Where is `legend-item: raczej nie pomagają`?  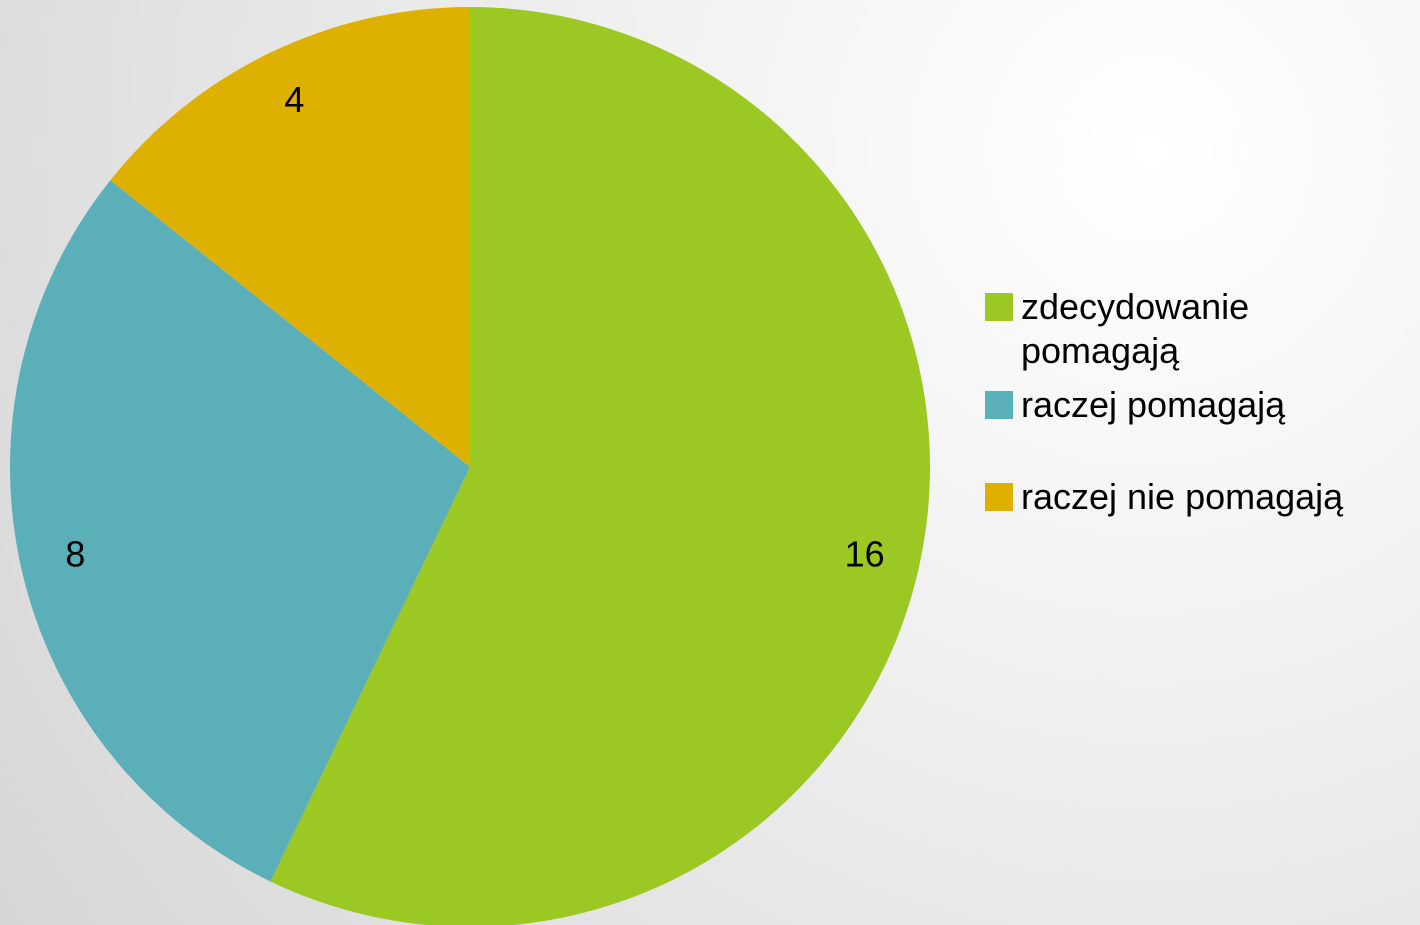
legend-item: raczej nie pomagają is located at coordinates (1164, 497).